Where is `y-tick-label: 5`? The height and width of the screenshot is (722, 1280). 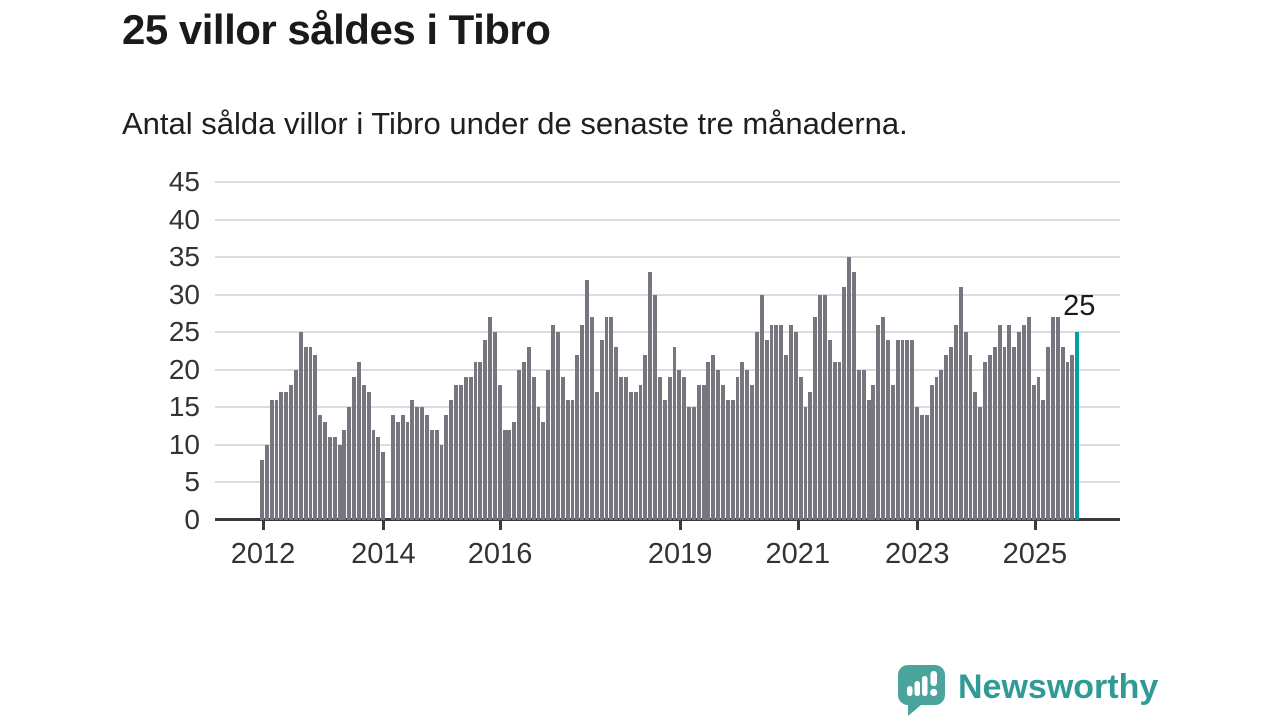 y-tick-label: 5 is located at coordinates (192, 482).